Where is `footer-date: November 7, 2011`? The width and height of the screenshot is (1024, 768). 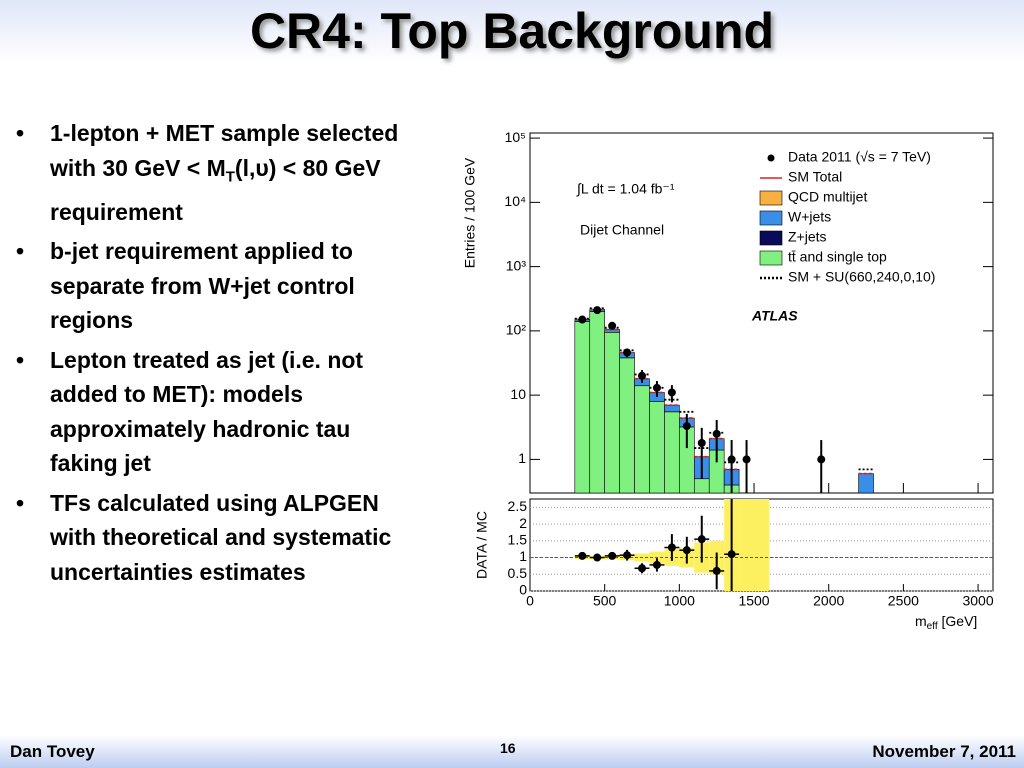
footer-date: November 7, 2011 is located at coordinates (944, 751).